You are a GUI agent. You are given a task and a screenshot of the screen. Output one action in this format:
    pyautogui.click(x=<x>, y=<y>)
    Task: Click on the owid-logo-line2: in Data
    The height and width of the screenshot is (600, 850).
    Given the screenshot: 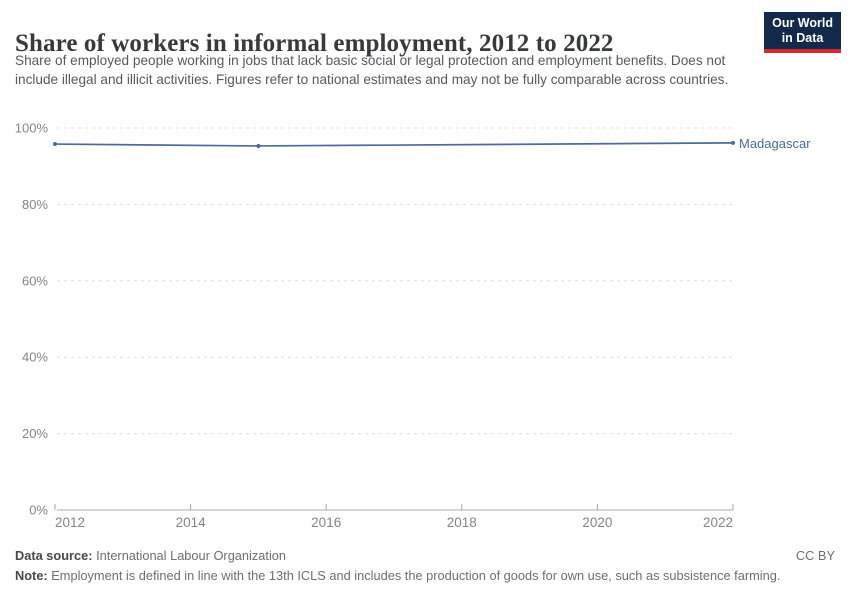 What is the action you would take?
    pyautogui.click(x=802, y=38)
    